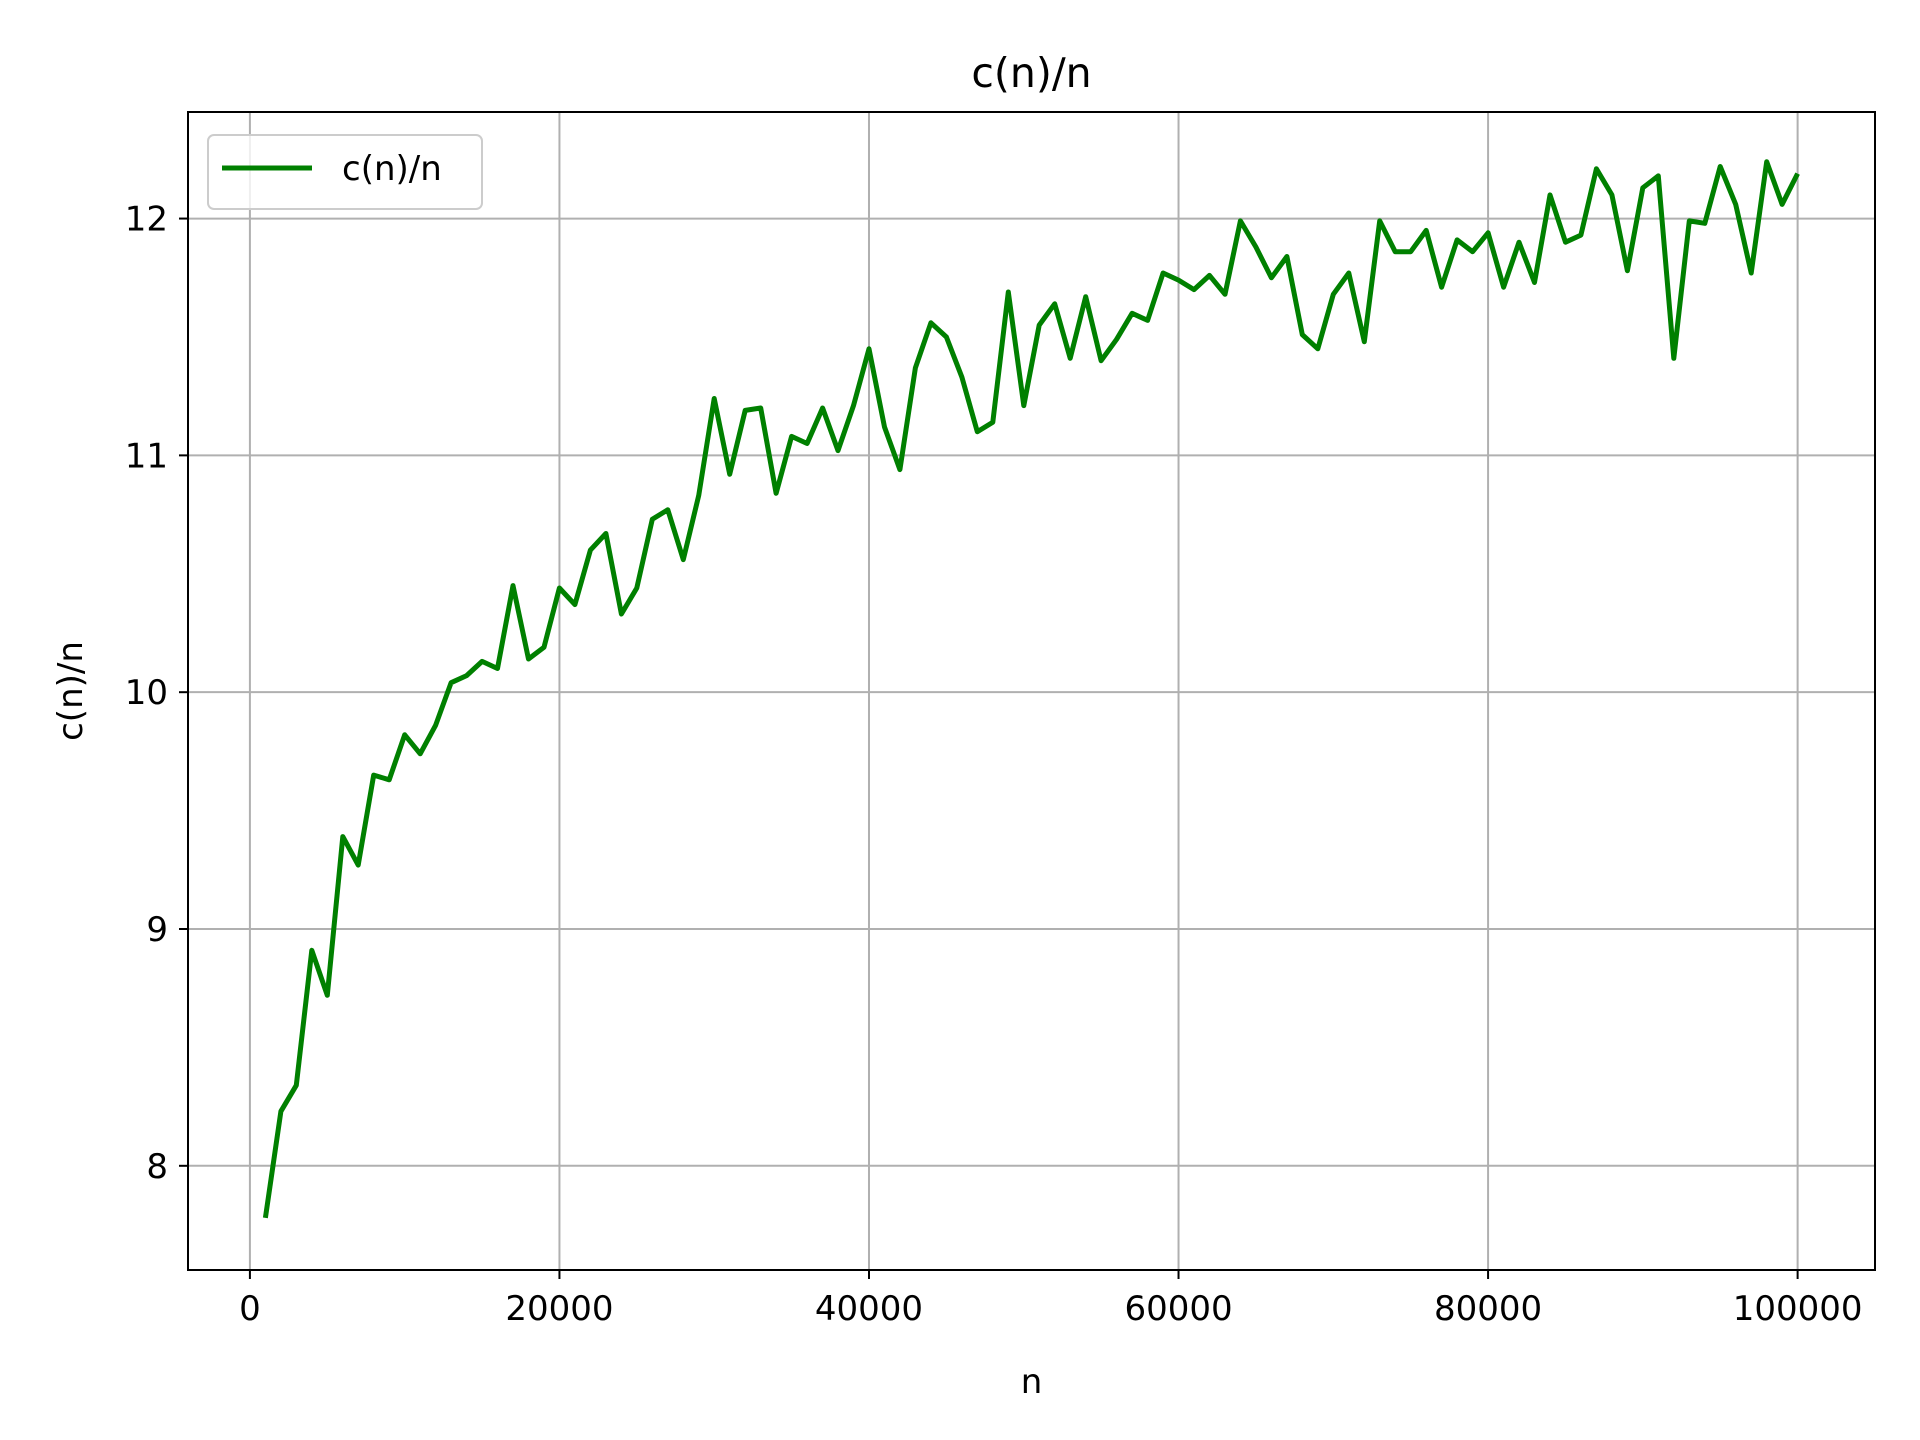  Describe the element at coordinates (559, 1309) in the screenshot. I see `x-tick-label: 20000` at that location.